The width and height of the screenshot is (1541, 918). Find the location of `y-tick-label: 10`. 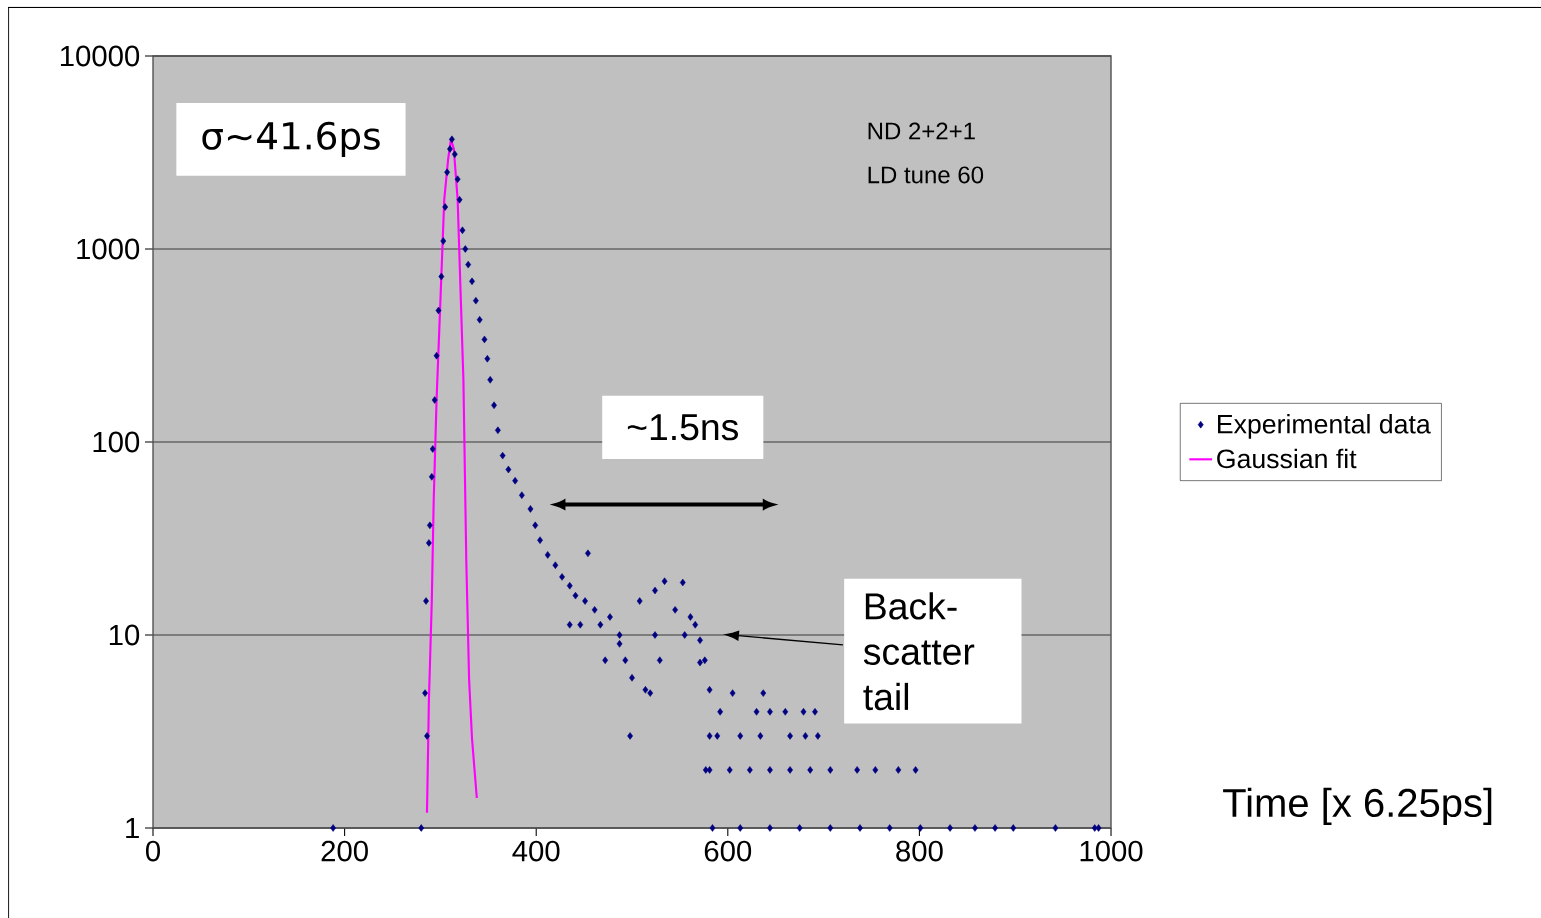

y-tick-label: 10 is located at coordinates (124, 635).